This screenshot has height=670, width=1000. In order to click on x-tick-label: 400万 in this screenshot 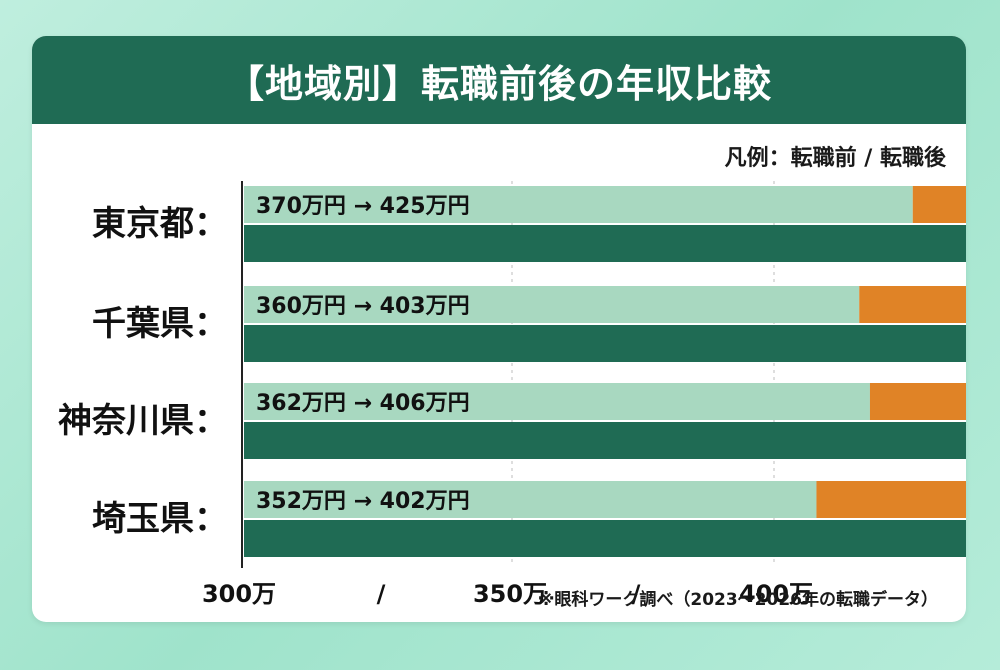, I will do `click(776, 594)`.